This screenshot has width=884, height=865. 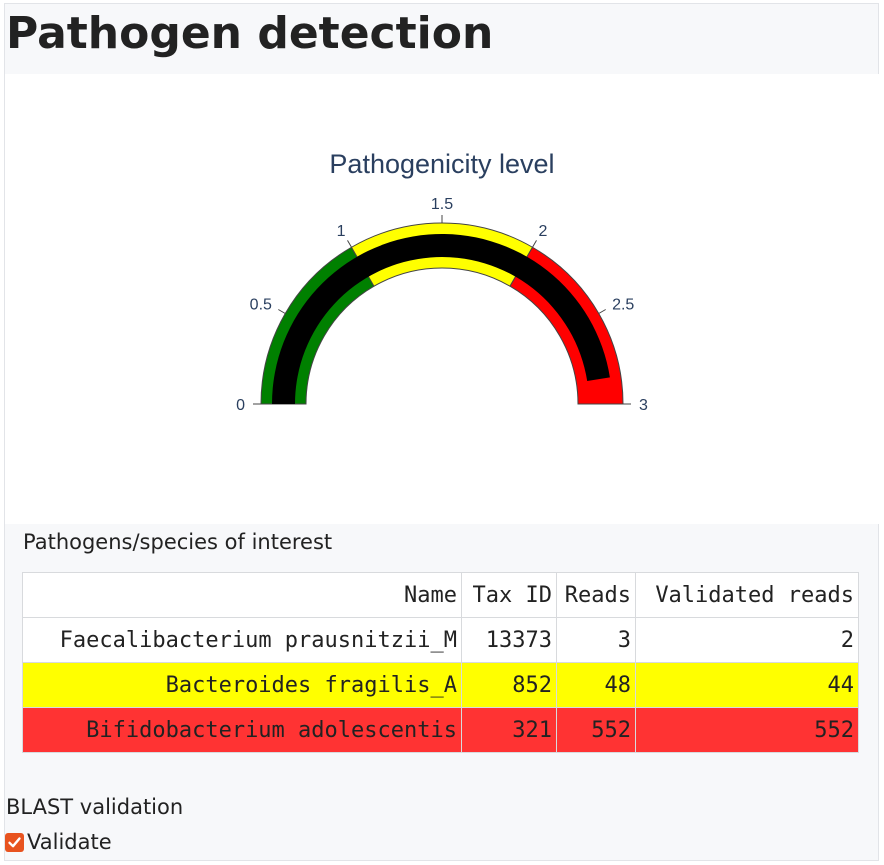 What do you see at coordinates (509, 595) in the screenshot?
I see `col-header-tax-id: Tax ID` at bounding box center [509, 595].